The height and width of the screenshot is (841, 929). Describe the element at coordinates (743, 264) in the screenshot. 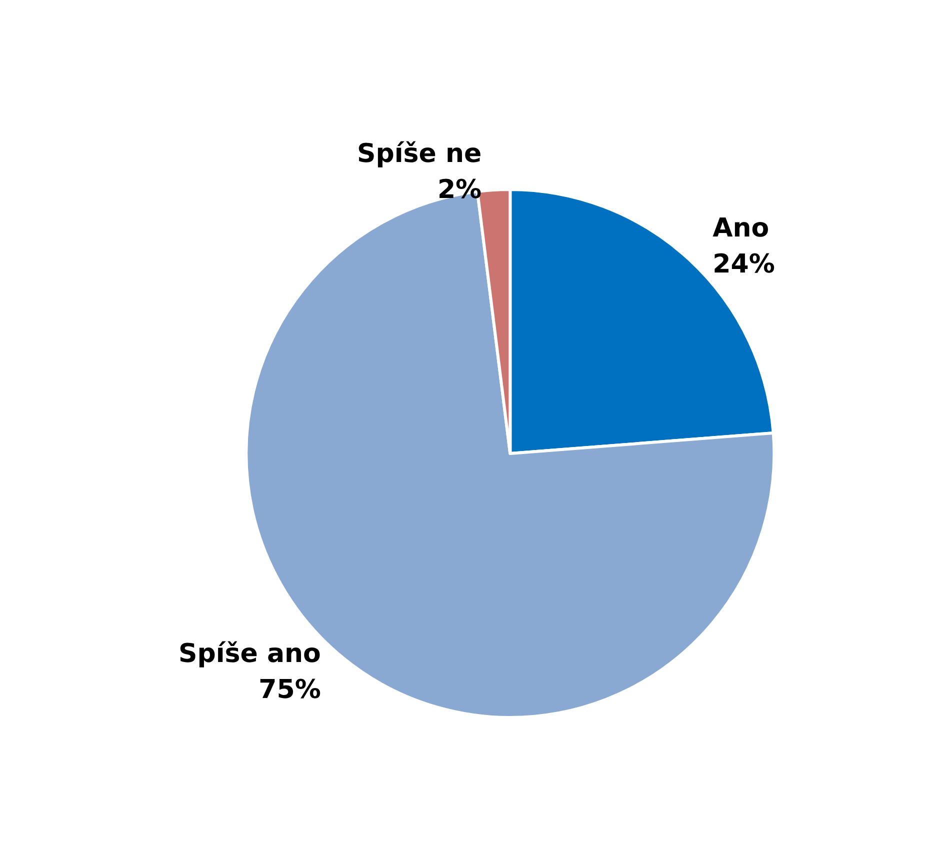

I see `data-label: 24%` at that location.